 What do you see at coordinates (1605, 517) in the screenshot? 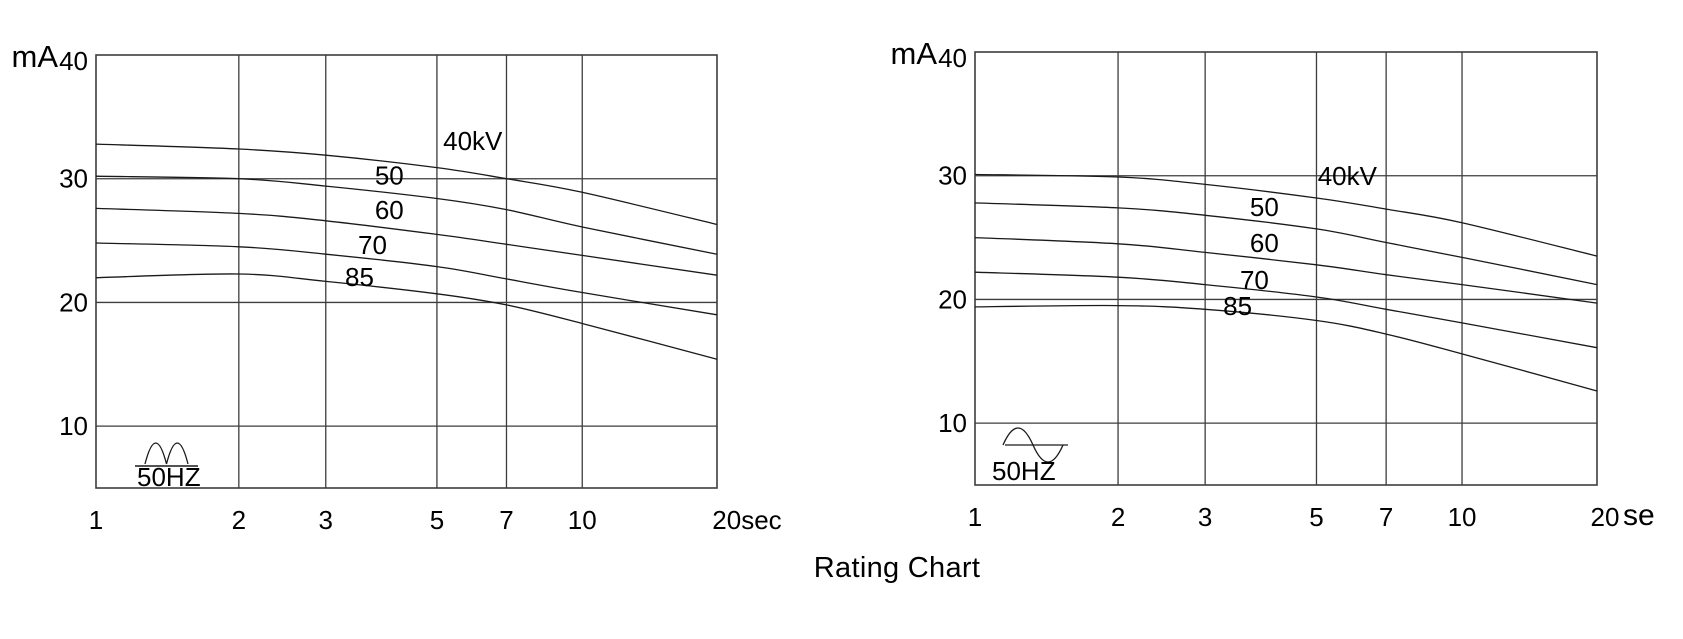
I see `x-tick-label: 20` at bounding box center [1605, 517].